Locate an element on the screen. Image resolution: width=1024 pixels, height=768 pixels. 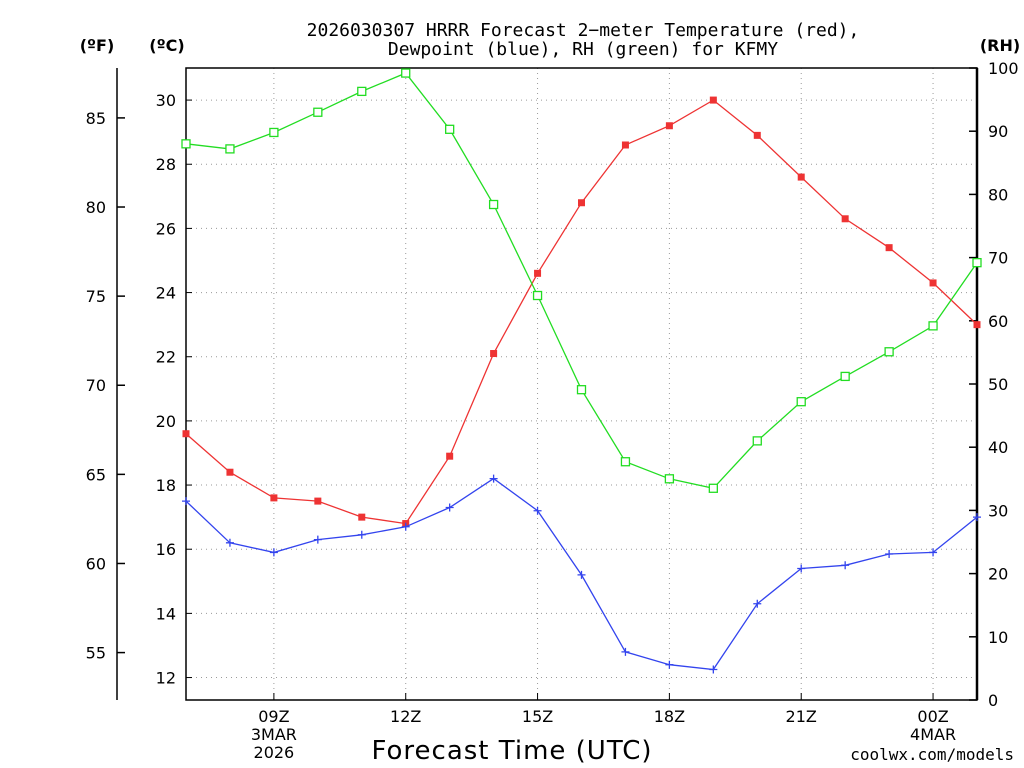
rh-tick-label: 80 is located at coordinates (998, 194).